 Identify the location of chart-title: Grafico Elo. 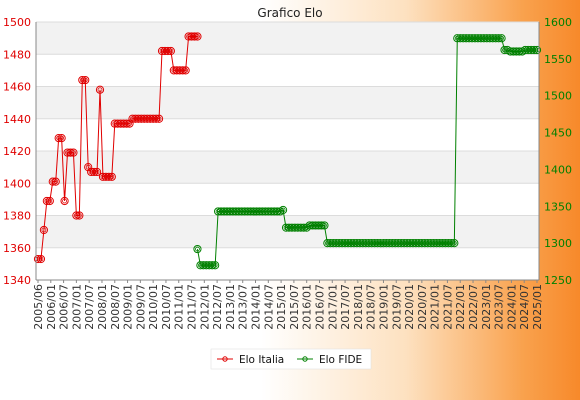
(289, 13).